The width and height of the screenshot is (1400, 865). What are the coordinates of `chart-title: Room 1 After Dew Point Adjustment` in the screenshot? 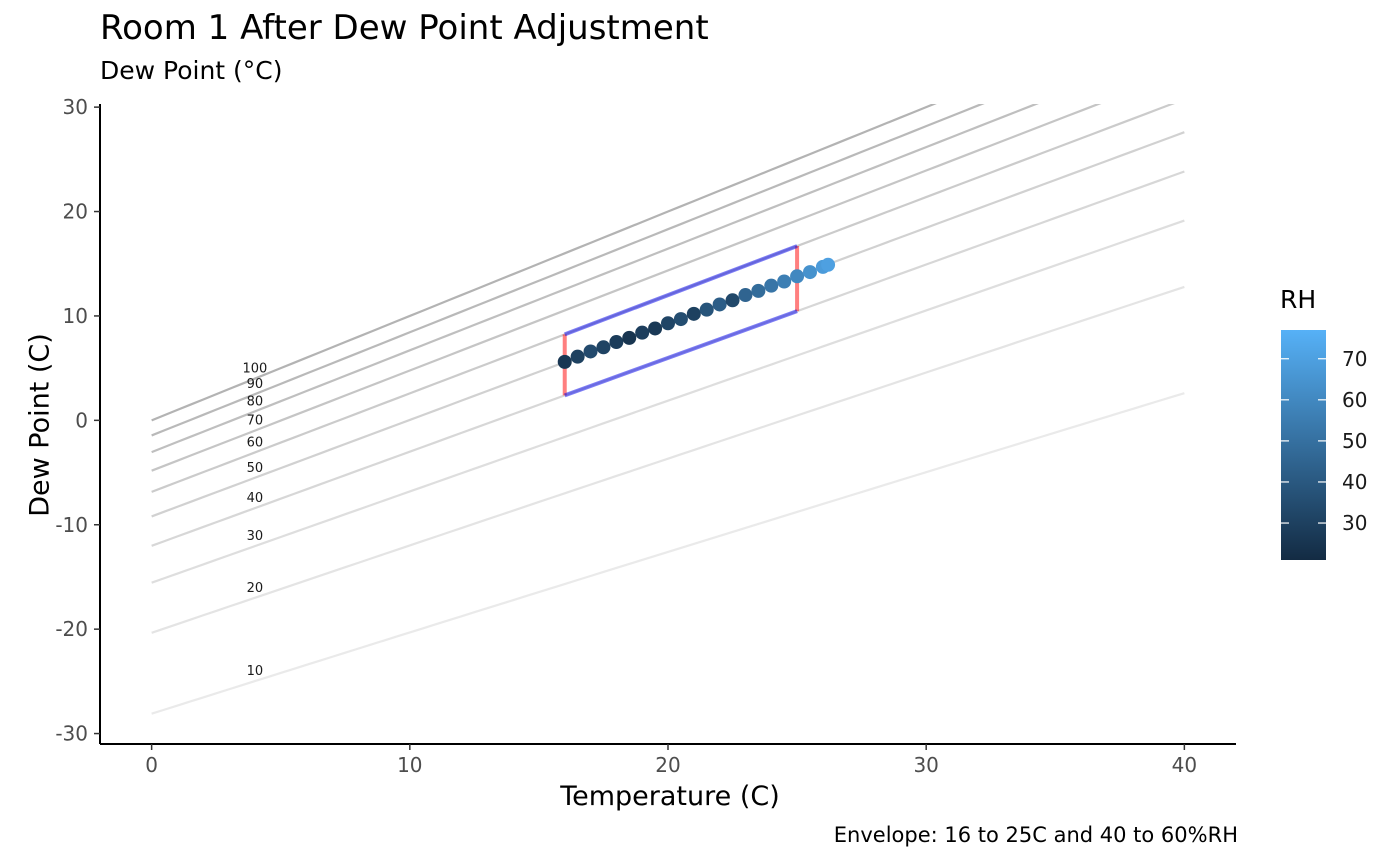 It's located at (404, 28).